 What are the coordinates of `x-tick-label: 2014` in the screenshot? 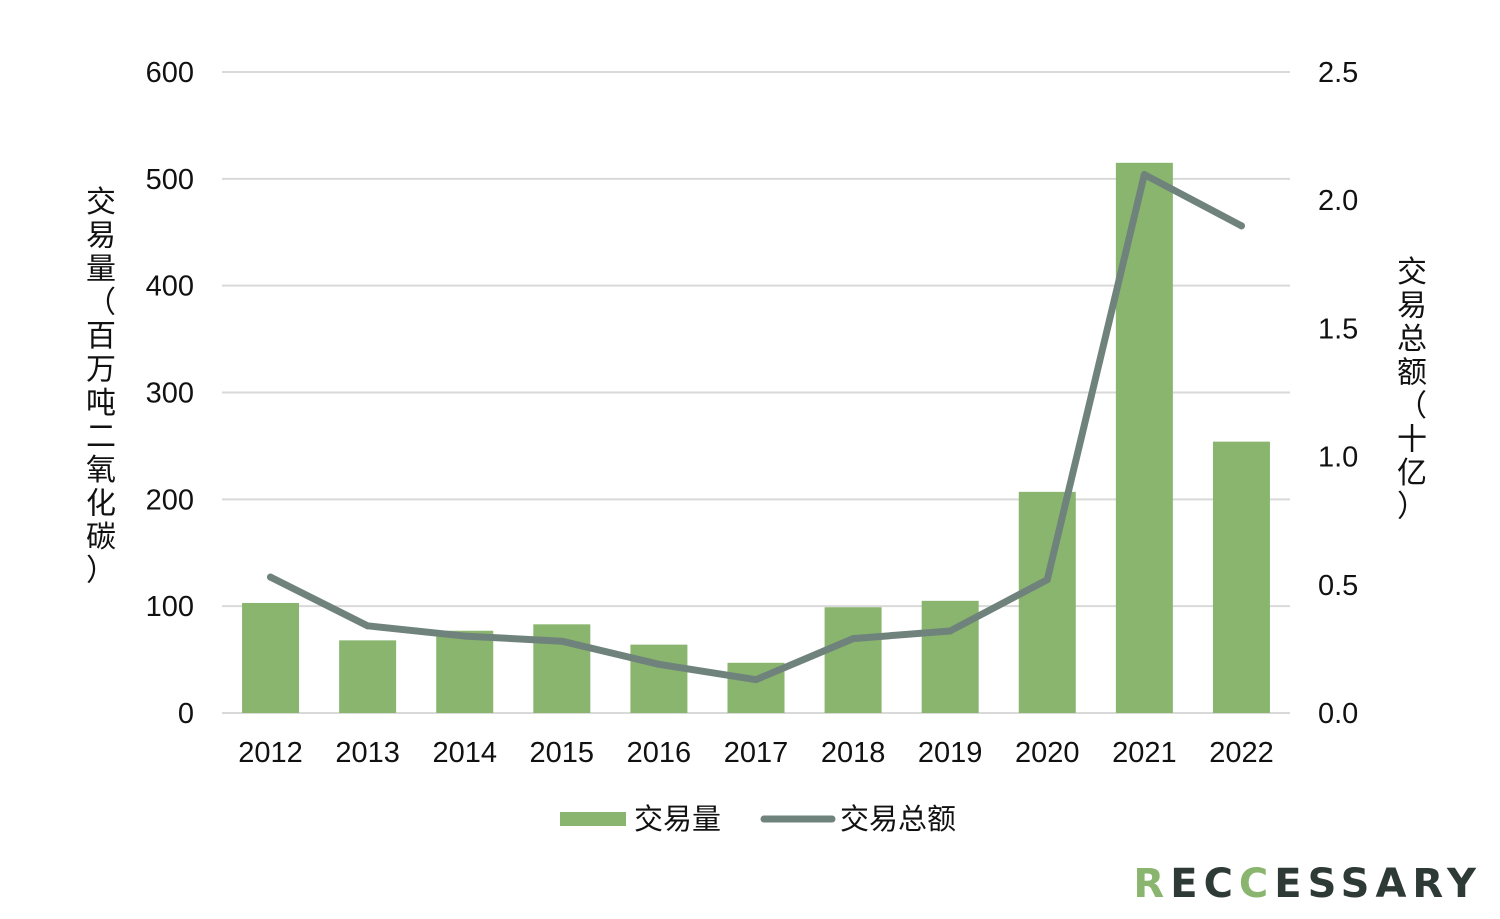 It's located at (464, 753).